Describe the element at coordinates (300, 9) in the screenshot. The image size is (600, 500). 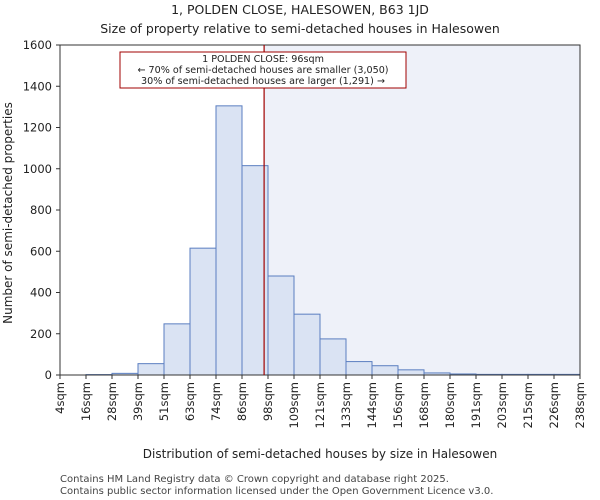
I see `chart-title: 1, POLDEN CLOSE, HALESOWEN, B63 1JD` at that location.